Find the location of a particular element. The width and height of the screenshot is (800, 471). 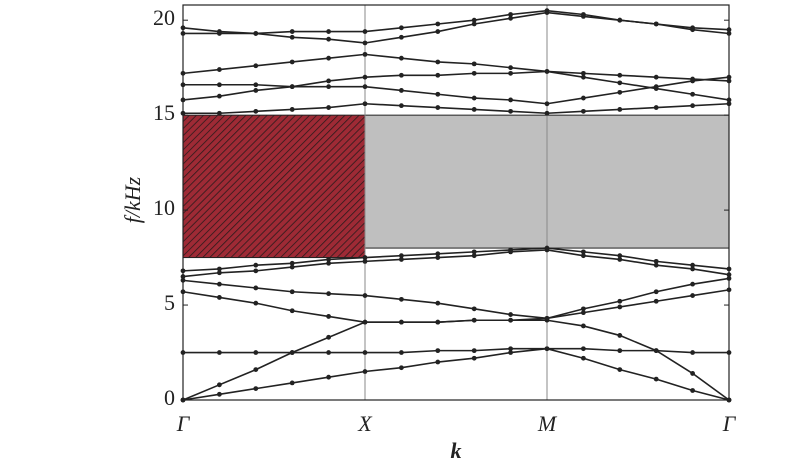

y-tick-label: 5 is located at coordinates (169, 302).